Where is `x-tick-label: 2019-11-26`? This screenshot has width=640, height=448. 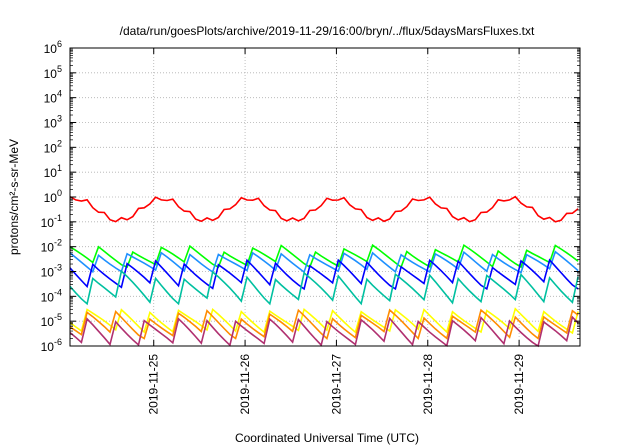
x-tick-label: 2019-11-26 is located at coordinates (245, 384).